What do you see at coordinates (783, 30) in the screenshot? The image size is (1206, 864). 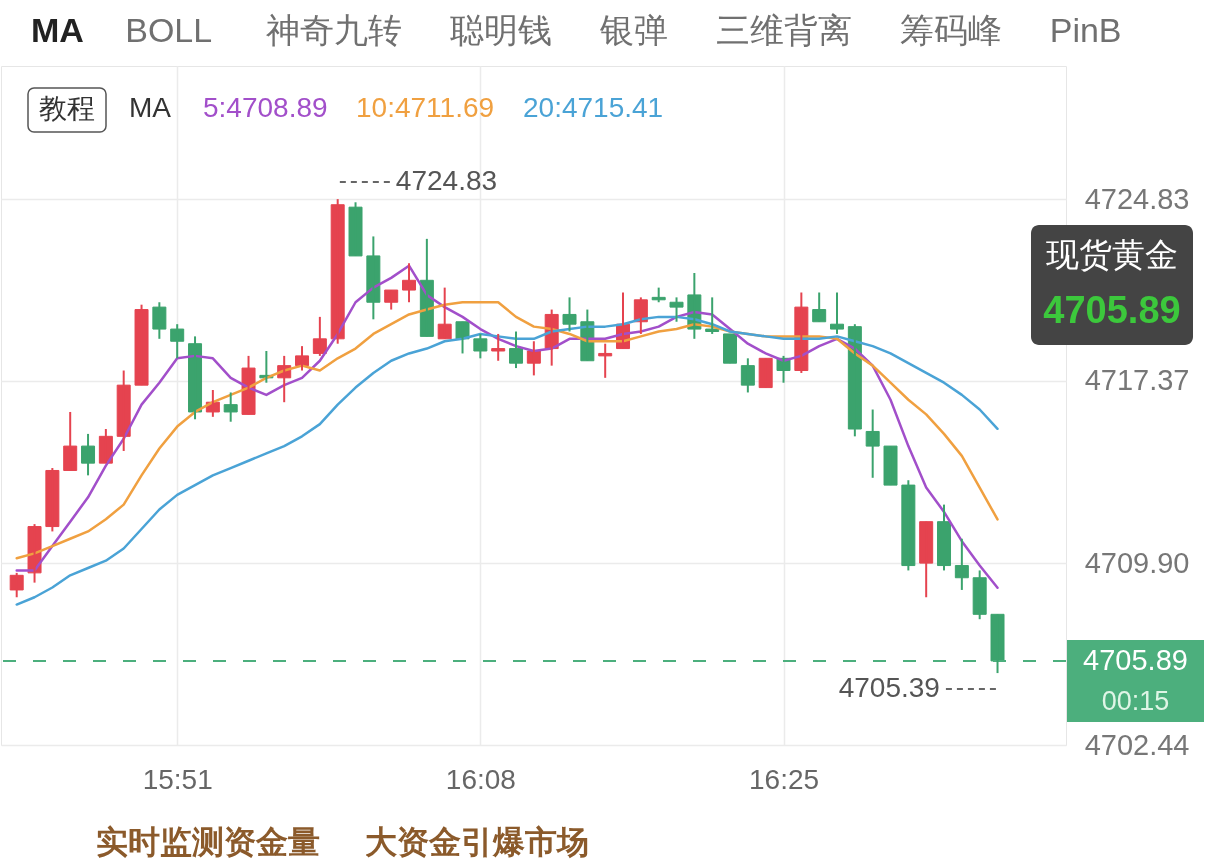 I see `text: 三维背离` at bounding box center [783, 30].